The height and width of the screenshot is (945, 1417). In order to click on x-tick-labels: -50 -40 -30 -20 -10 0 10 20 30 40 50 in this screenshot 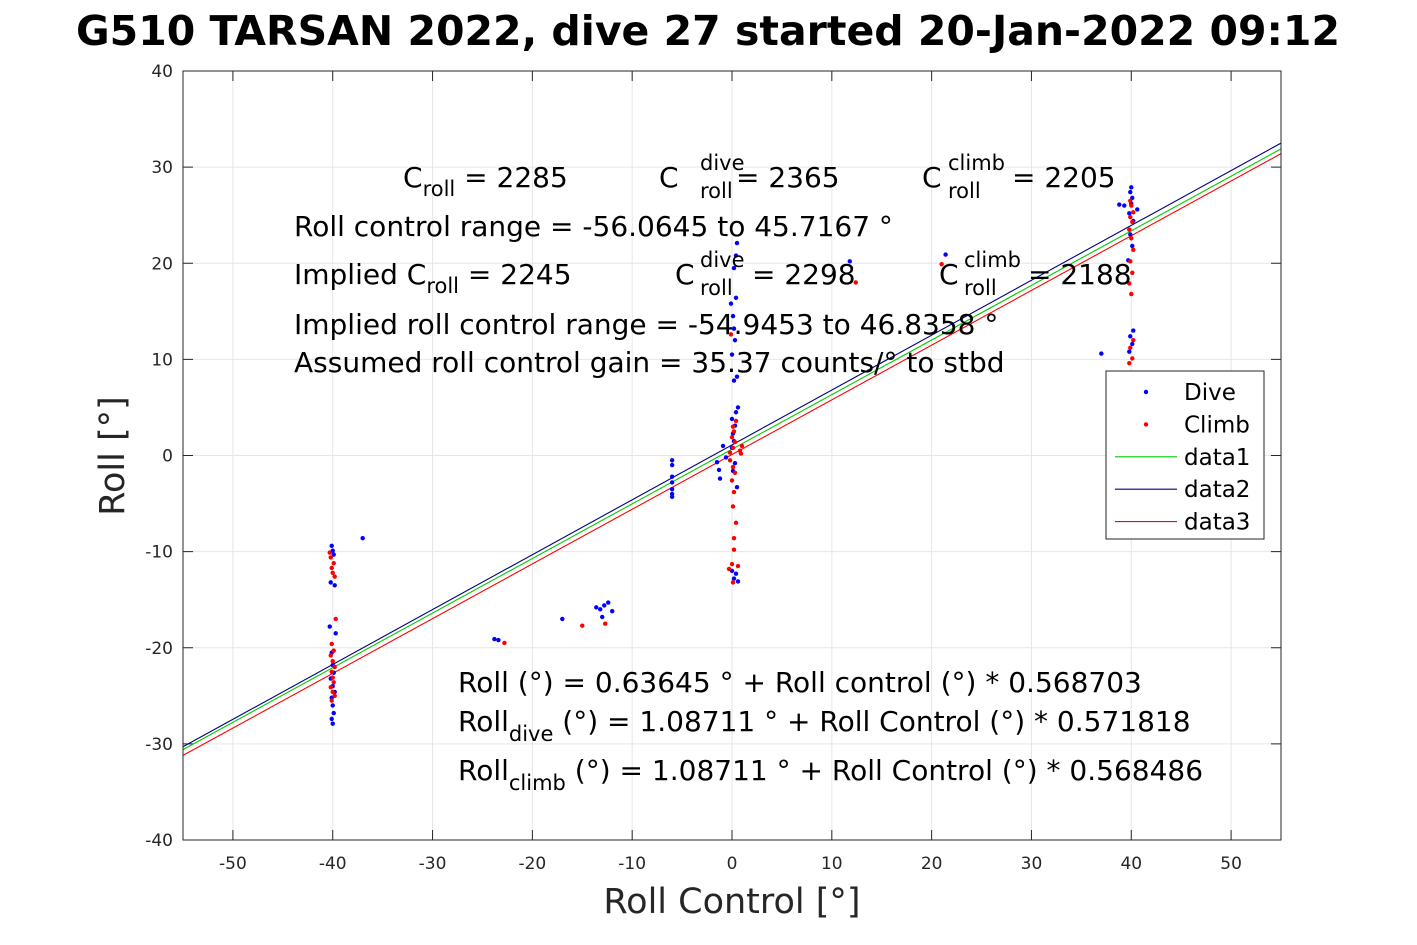, I will do `click(730, 864)`.